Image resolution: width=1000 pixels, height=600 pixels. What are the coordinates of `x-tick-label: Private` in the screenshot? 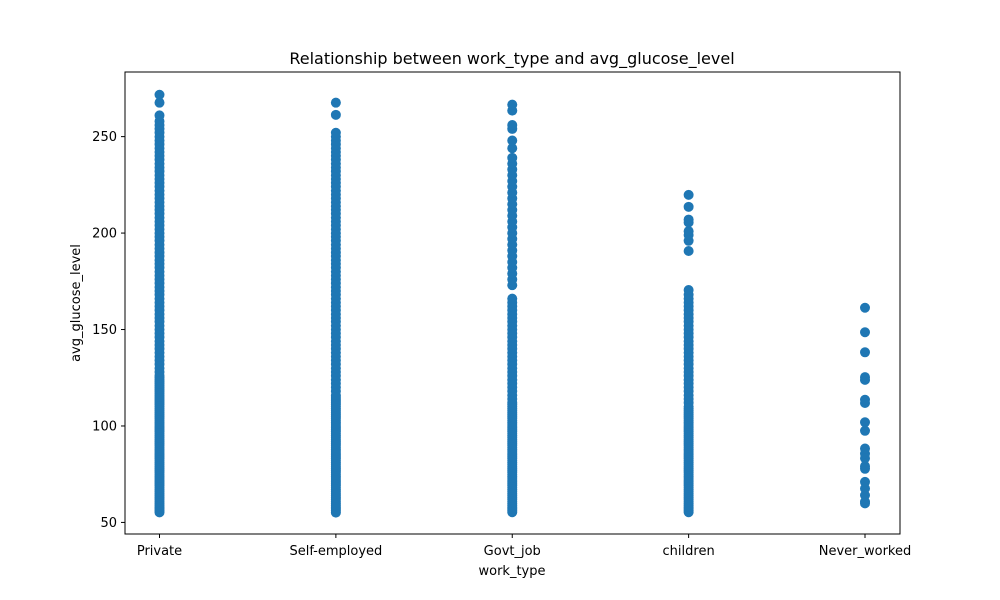 It's located at (159, 551).